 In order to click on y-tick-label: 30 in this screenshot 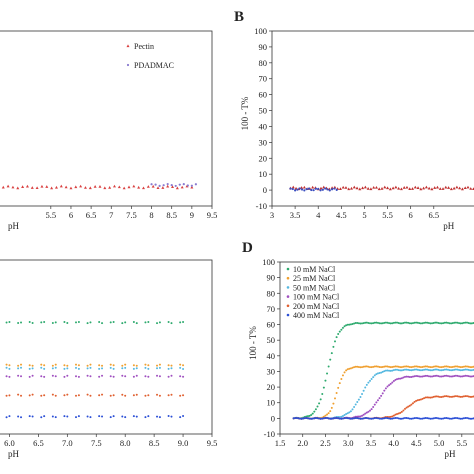, I will do `click(271, 371)`.